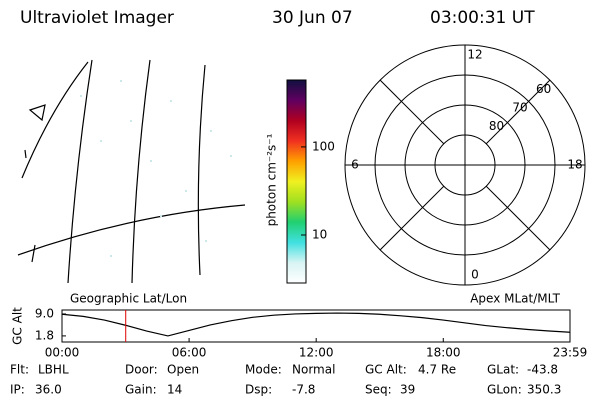  Describe the element at coordinates (19, 370) in the screenshot. I see `info-label: Flt:` at that location.